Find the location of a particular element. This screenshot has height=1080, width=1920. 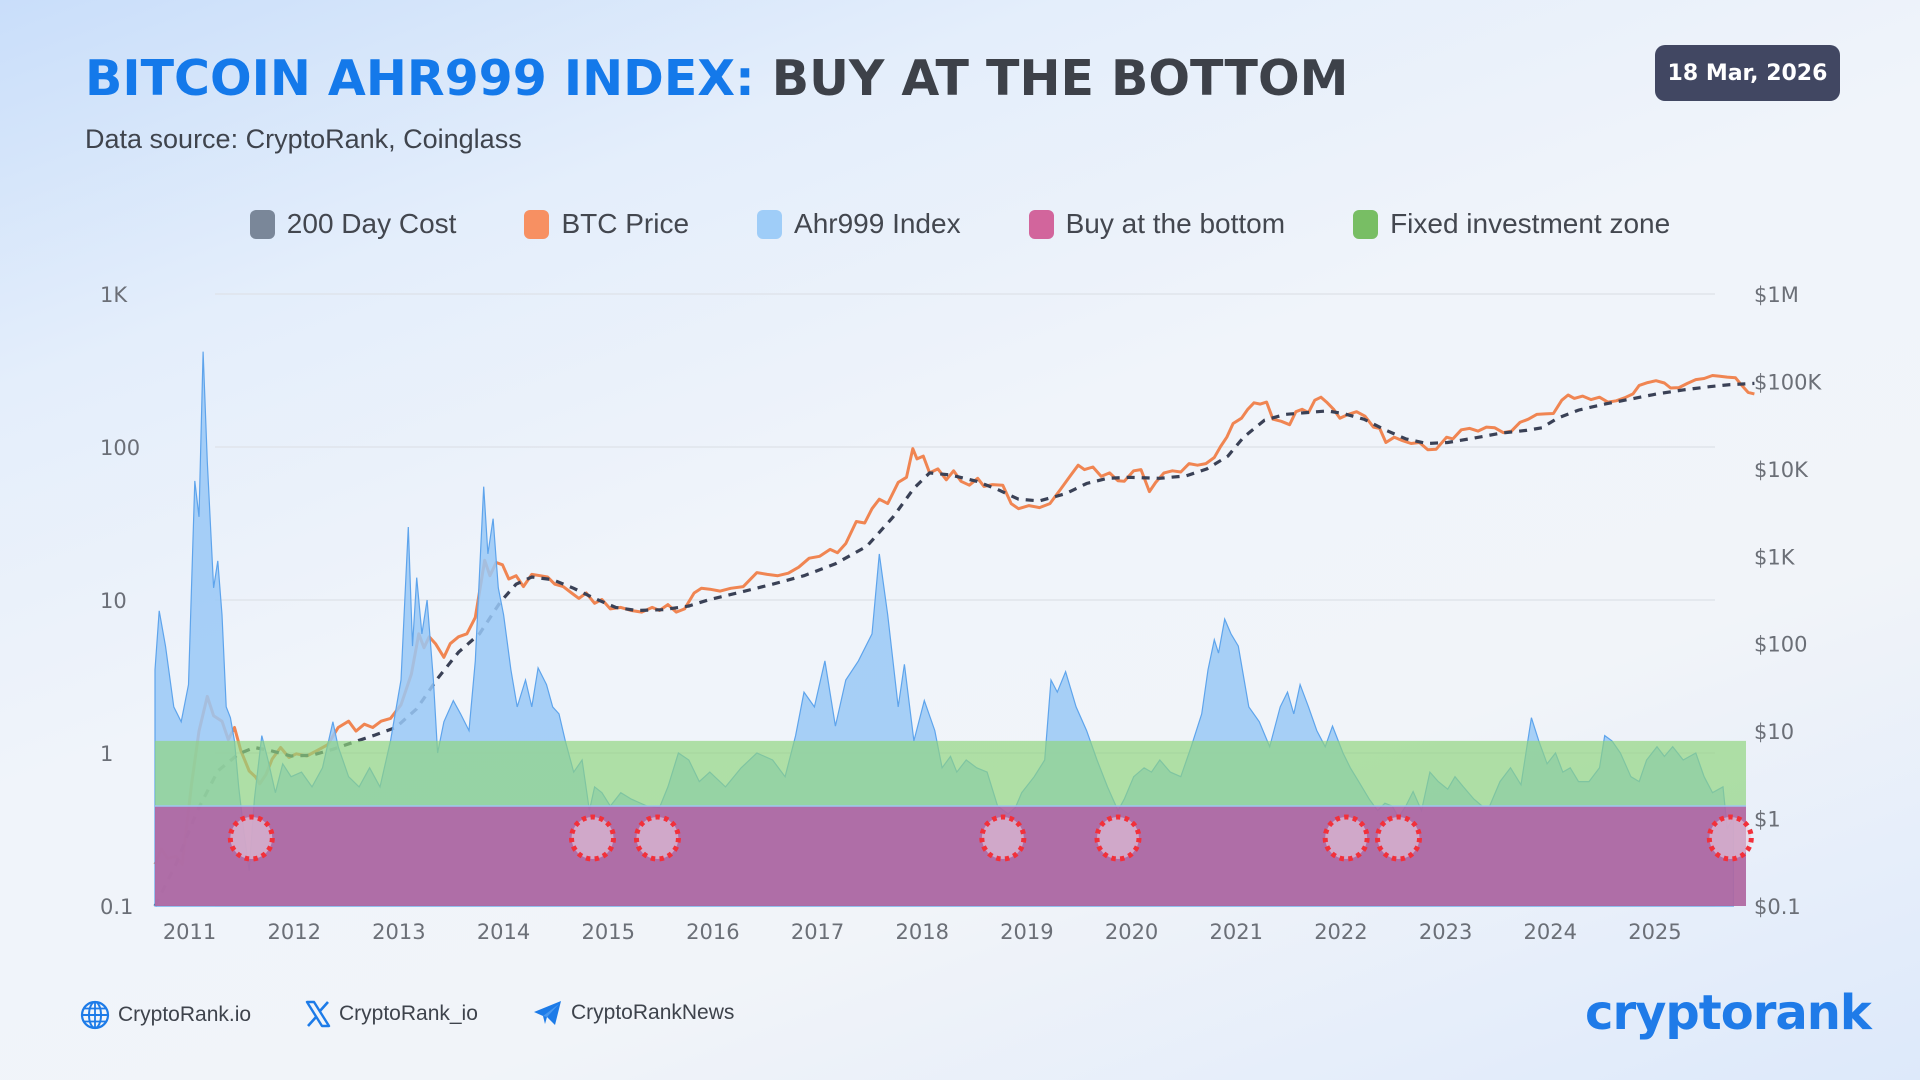

legend-swatch-200-day-cost is located at coordinates (262, 224).